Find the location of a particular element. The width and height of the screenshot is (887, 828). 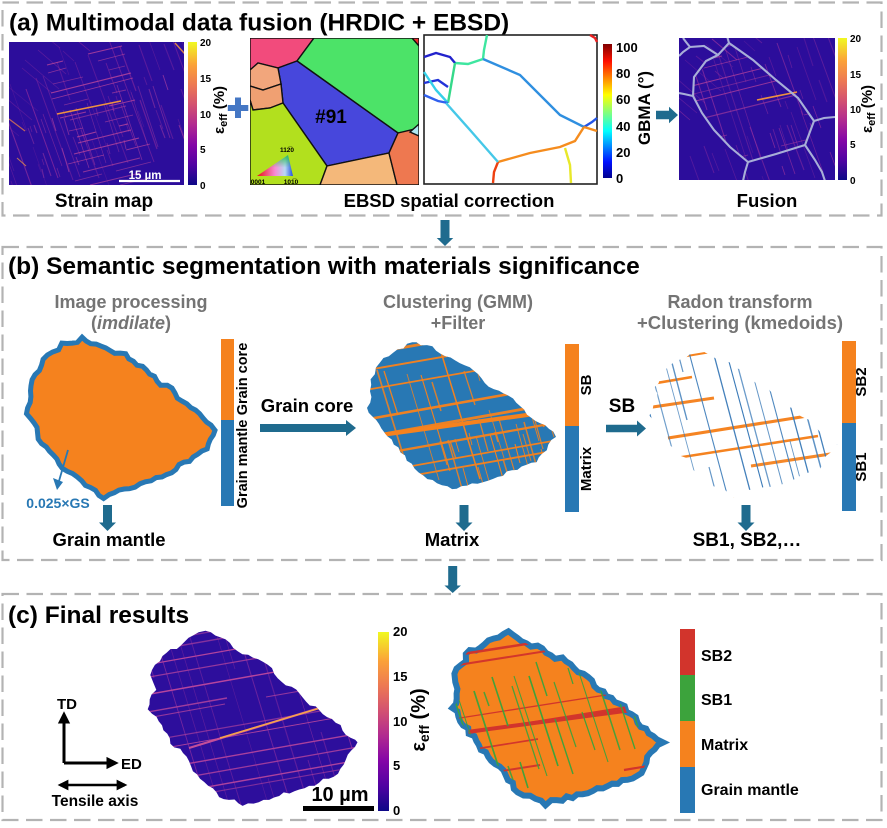

svg-text: 0.025×GS is located at coordinates (57, 503).